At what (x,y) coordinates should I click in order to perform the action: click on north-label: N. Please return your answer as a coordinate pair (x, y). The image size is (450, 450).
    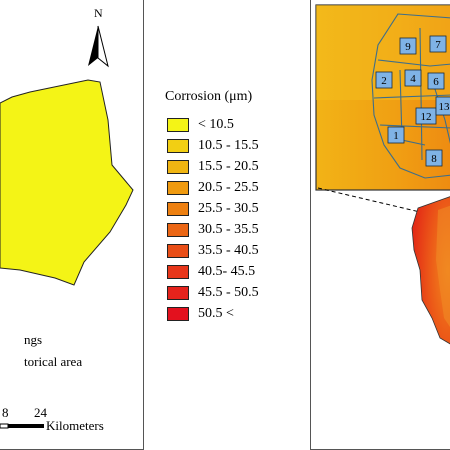
    Looking at the image, I should click on (98, 13).